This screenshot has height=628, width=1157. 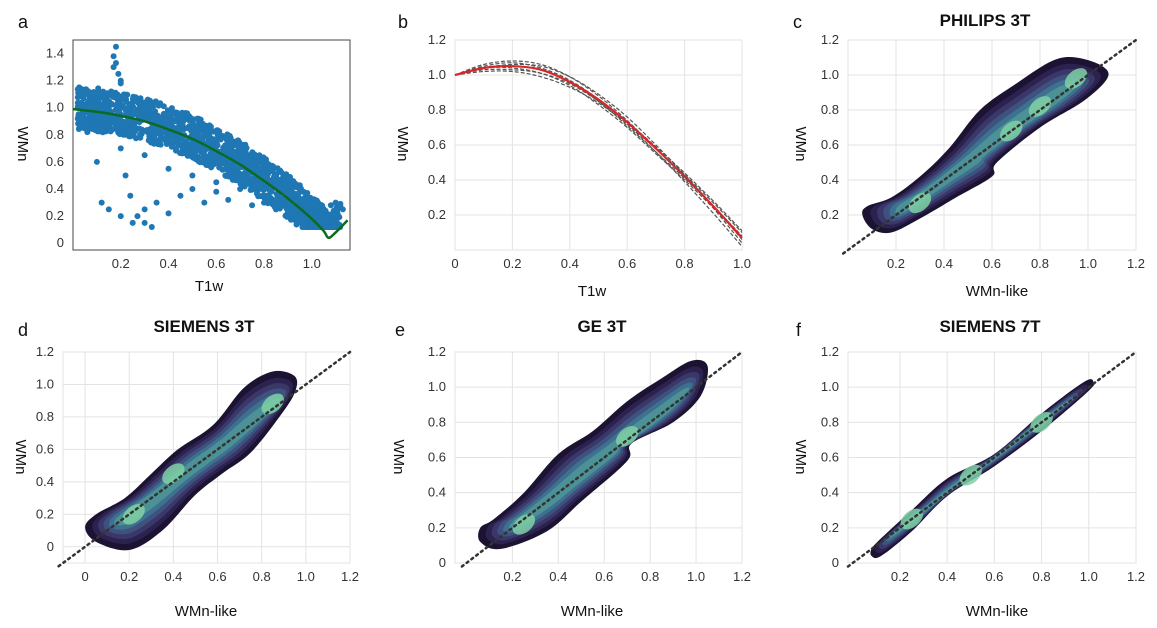 What do you see at coordinates (800, 144) in the screenshot?
I see `y-axis-label-c: WMn` at bounding box center [800, 144].